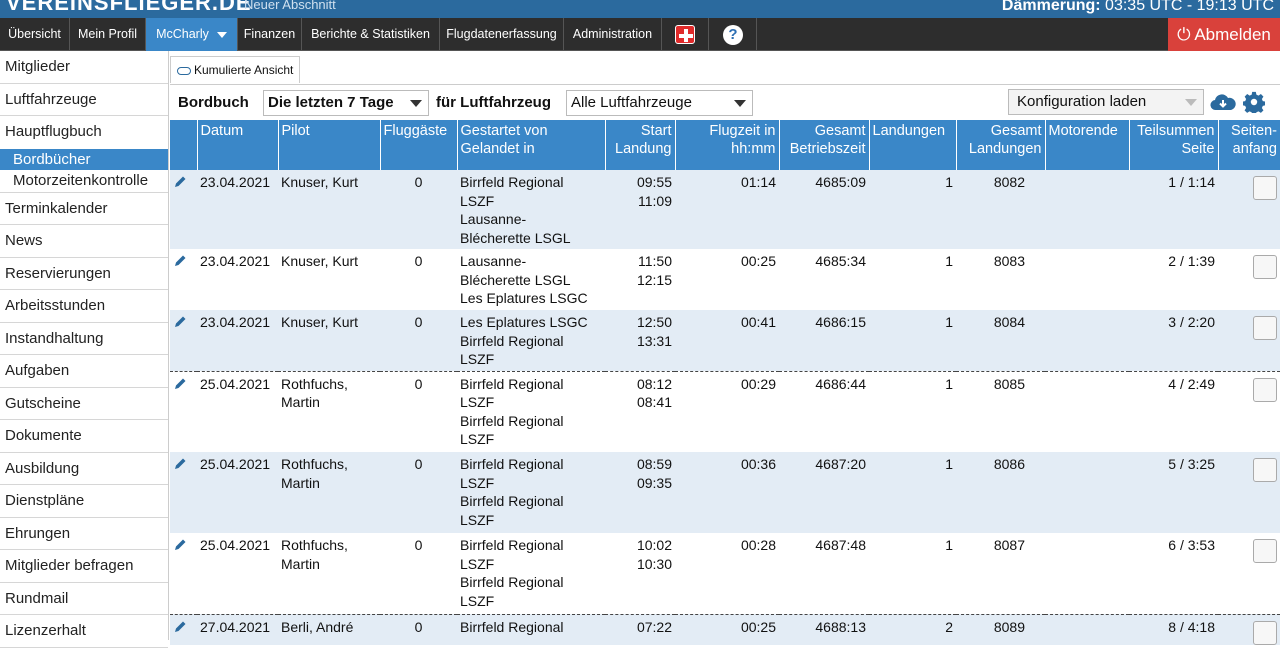 The width and height of the screenshot is (1280, 648). I want to click on cell-betriebszeit: 4687:20, so click(824, 492).